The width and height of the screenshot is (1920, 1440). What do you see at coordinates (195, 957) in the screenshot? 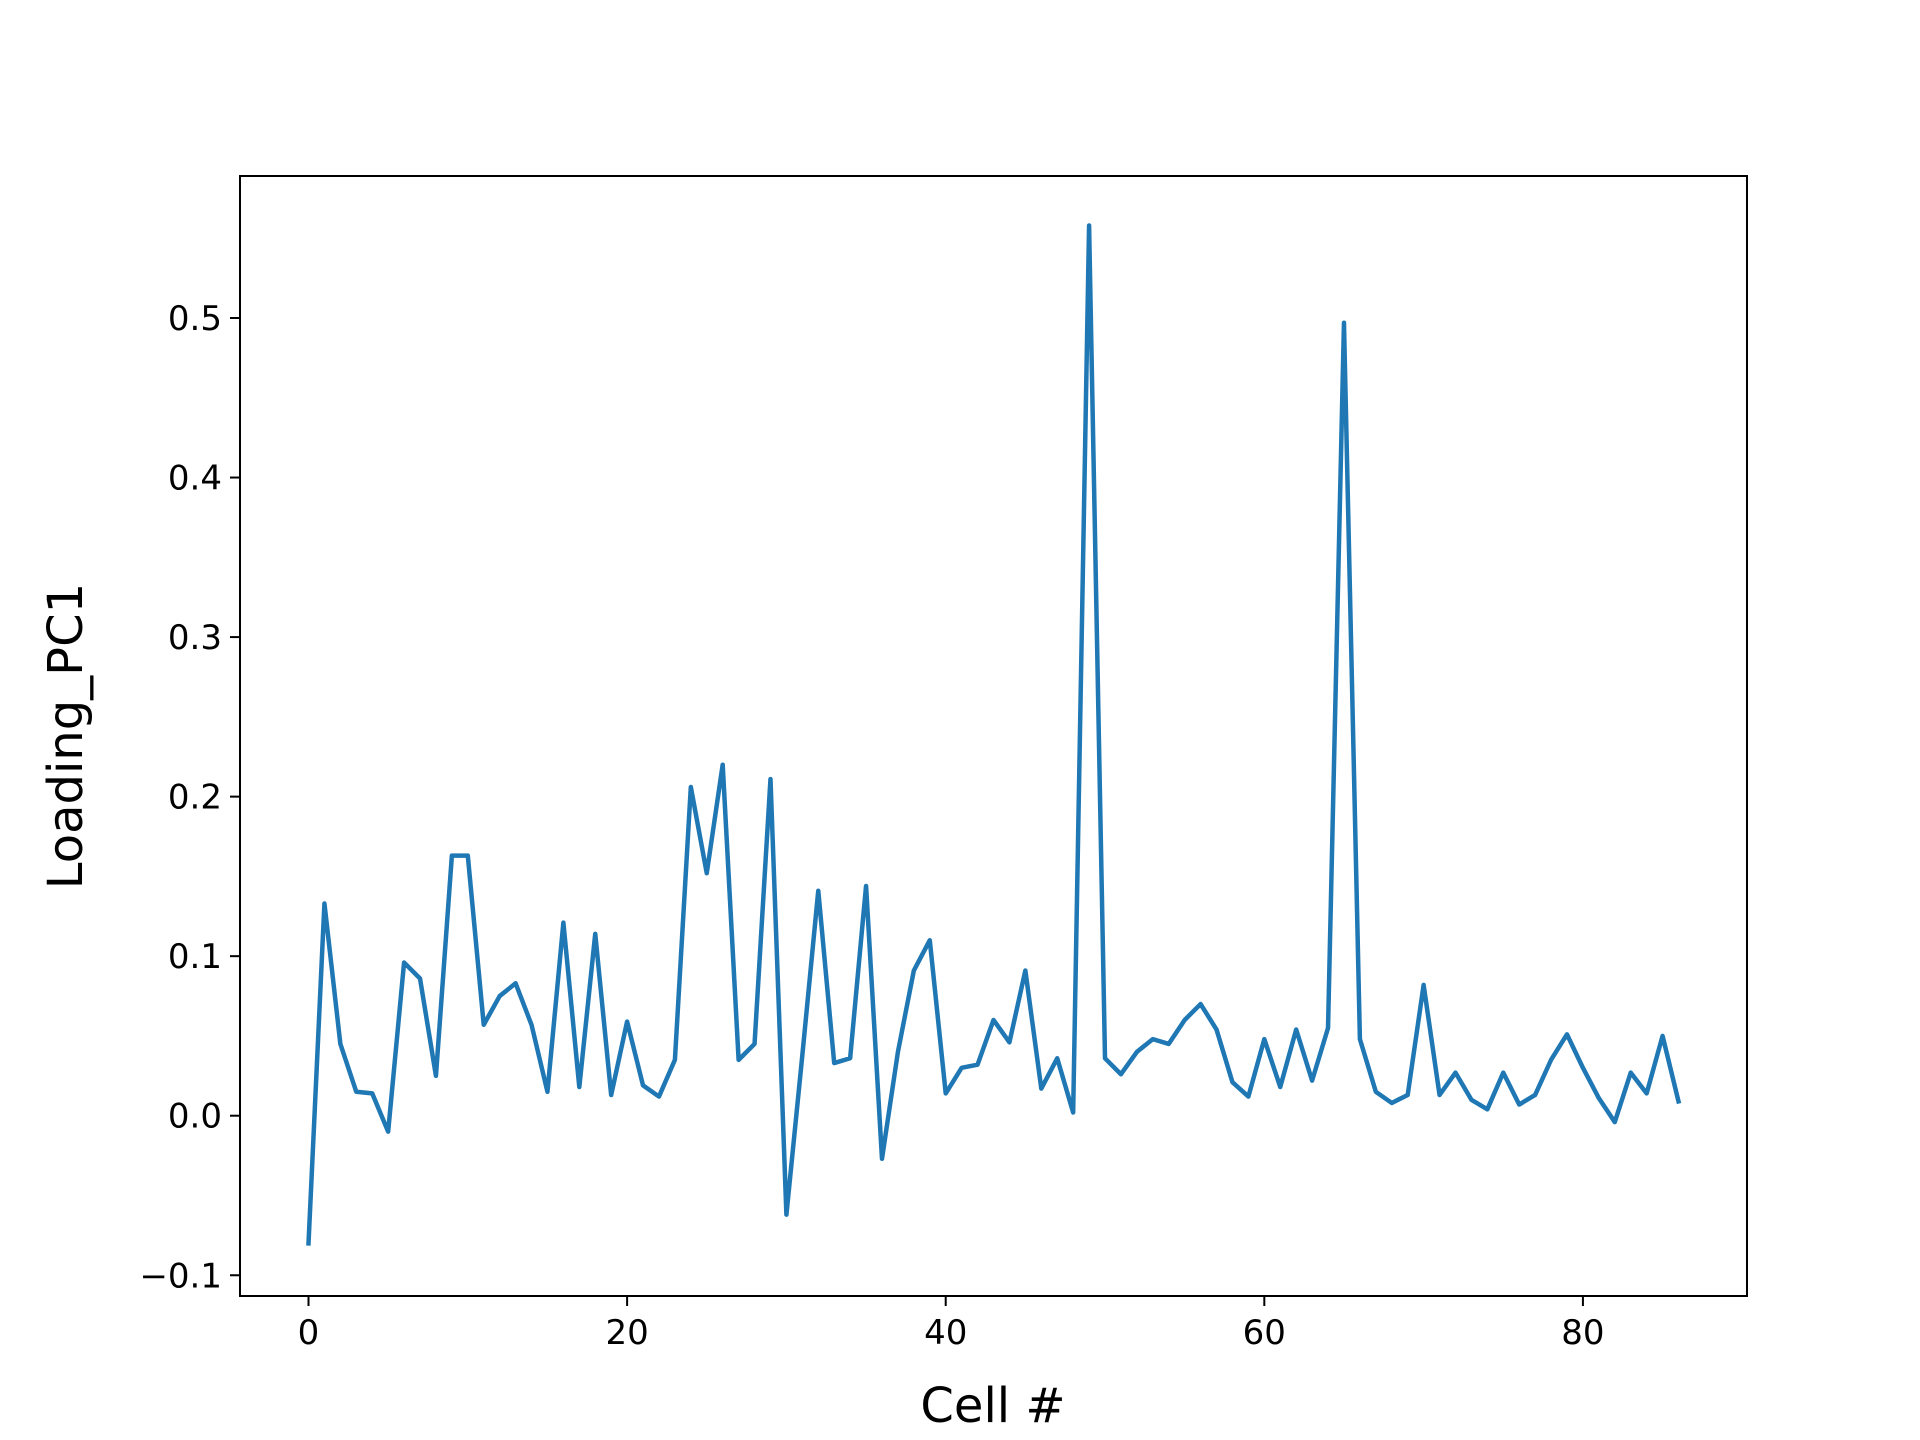
I see `y-tick-label: 0.1` at bounding box center [195, 957].